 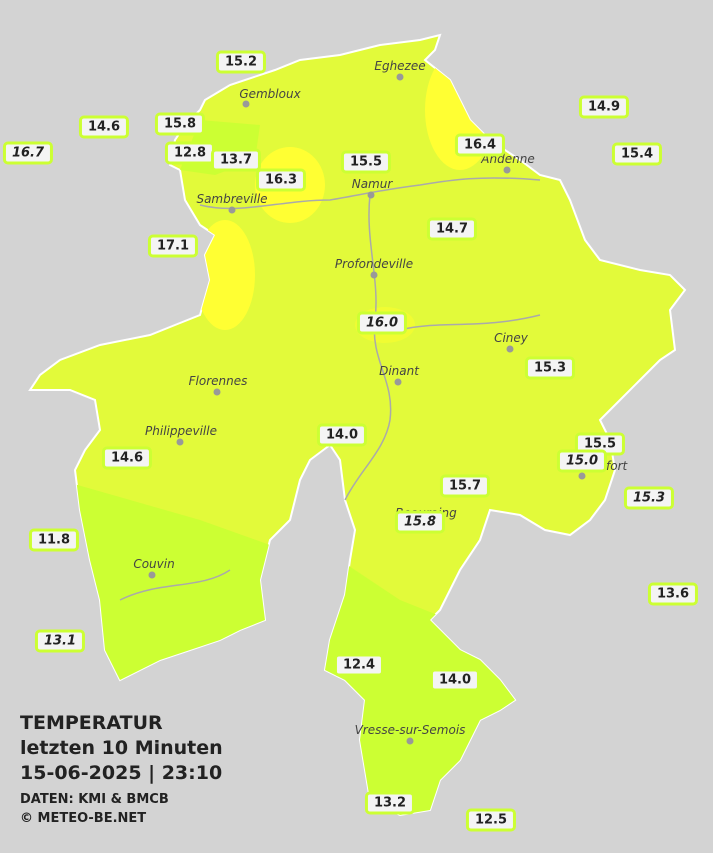 What do you see at coordinates (154, 564) in the screenshot?
I see `city-label: Couvin` at bounding box center [154, 564].